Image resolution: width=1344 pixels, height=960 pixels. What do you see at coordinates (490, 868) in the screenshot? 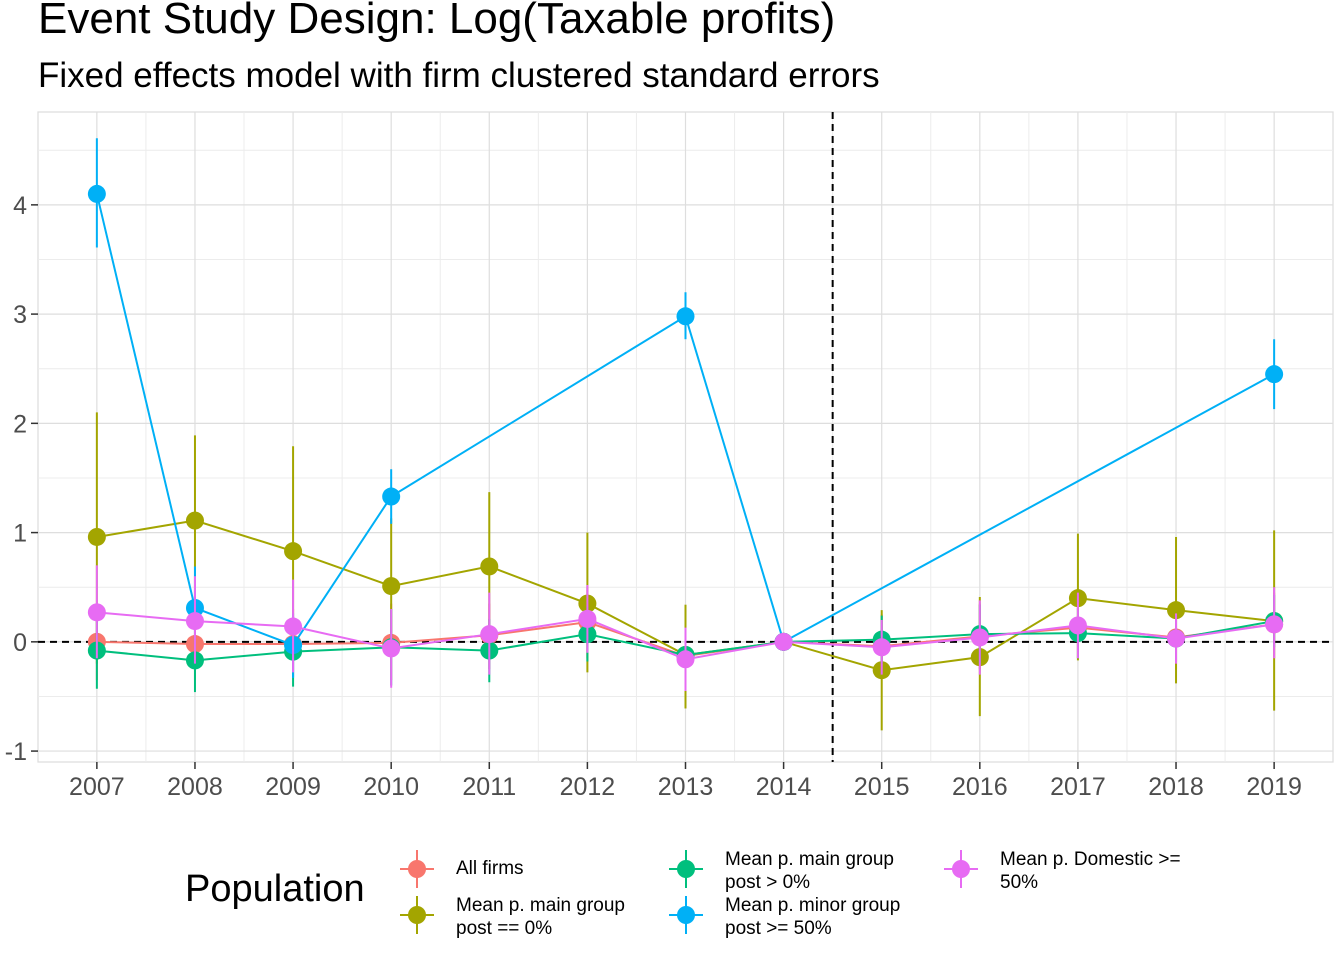
I see `legend-label: All firms` at bounding box center [490, 868].